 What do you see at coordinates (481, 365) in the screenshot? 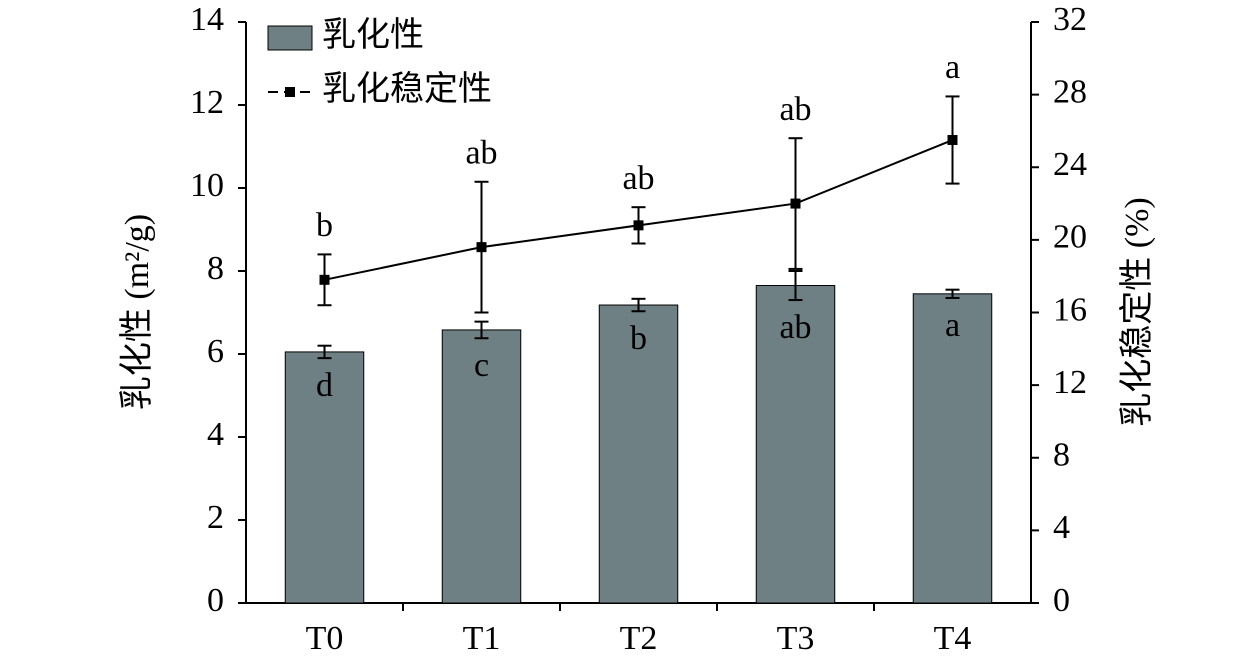
I see `significance-label: c` at bounding box center [481, 365].